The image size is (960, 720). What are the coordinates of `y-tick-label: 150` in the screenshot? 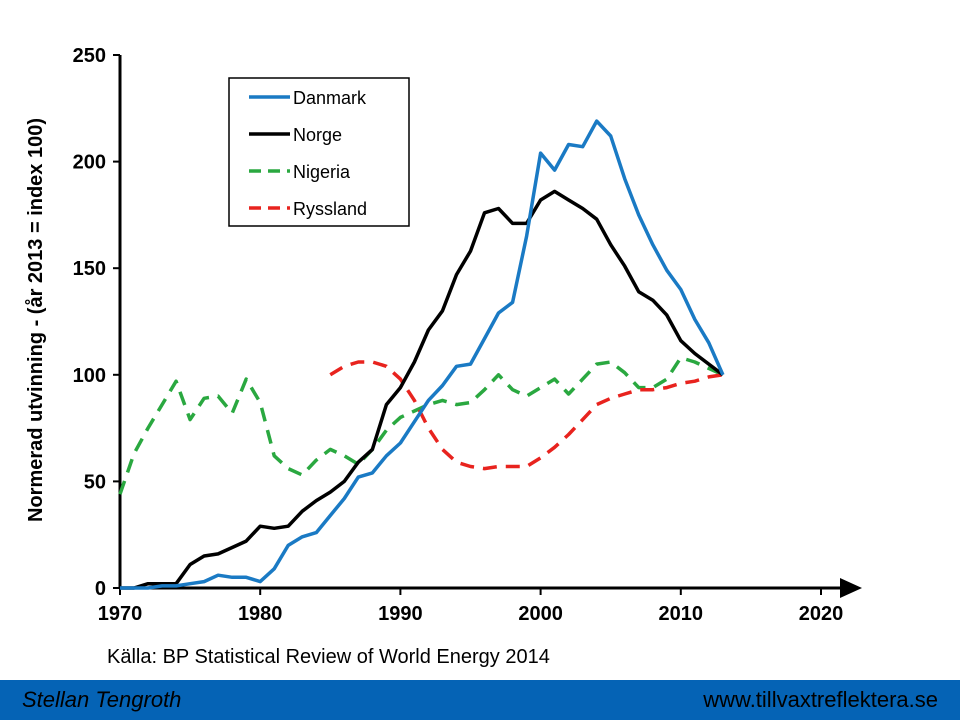 It's located at (89, 269).